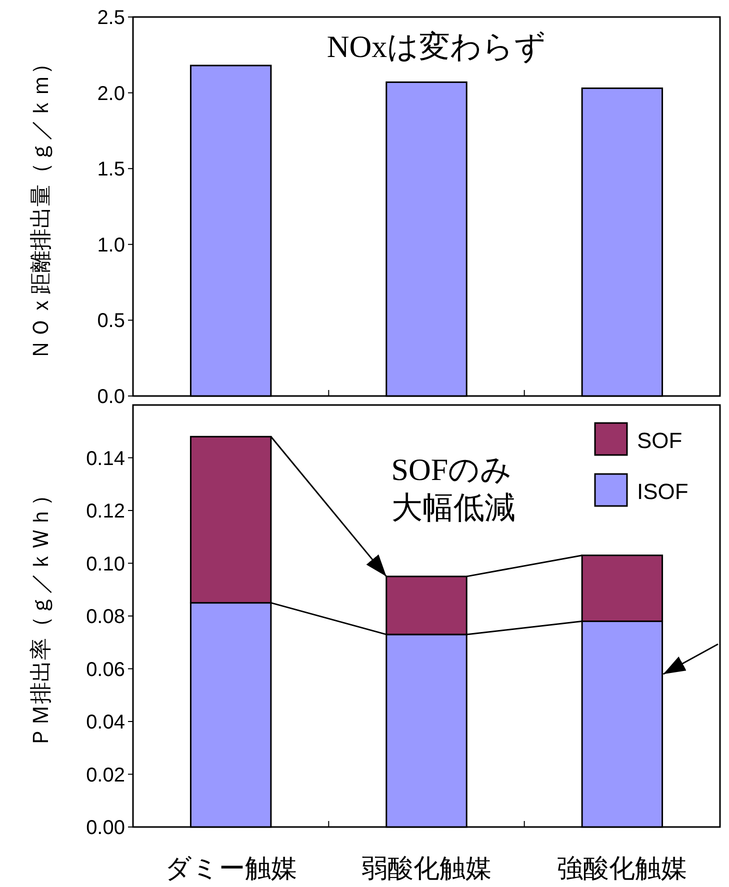 This screenshot has width=729, height=887. Describe the element at coordinates (111, 245) in the screenshot. I see `y-tick-label: 1.0` at that location.